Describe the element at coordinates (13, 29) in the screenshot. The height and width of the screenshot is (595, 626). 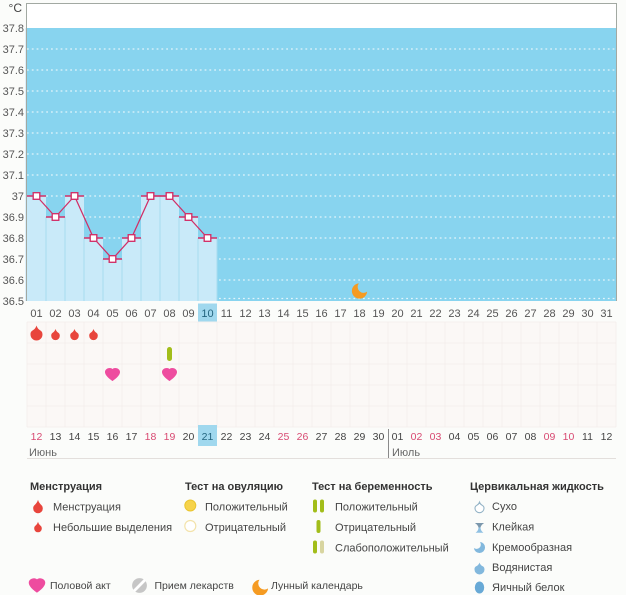
I see `svg-text: 37.8` at that location.